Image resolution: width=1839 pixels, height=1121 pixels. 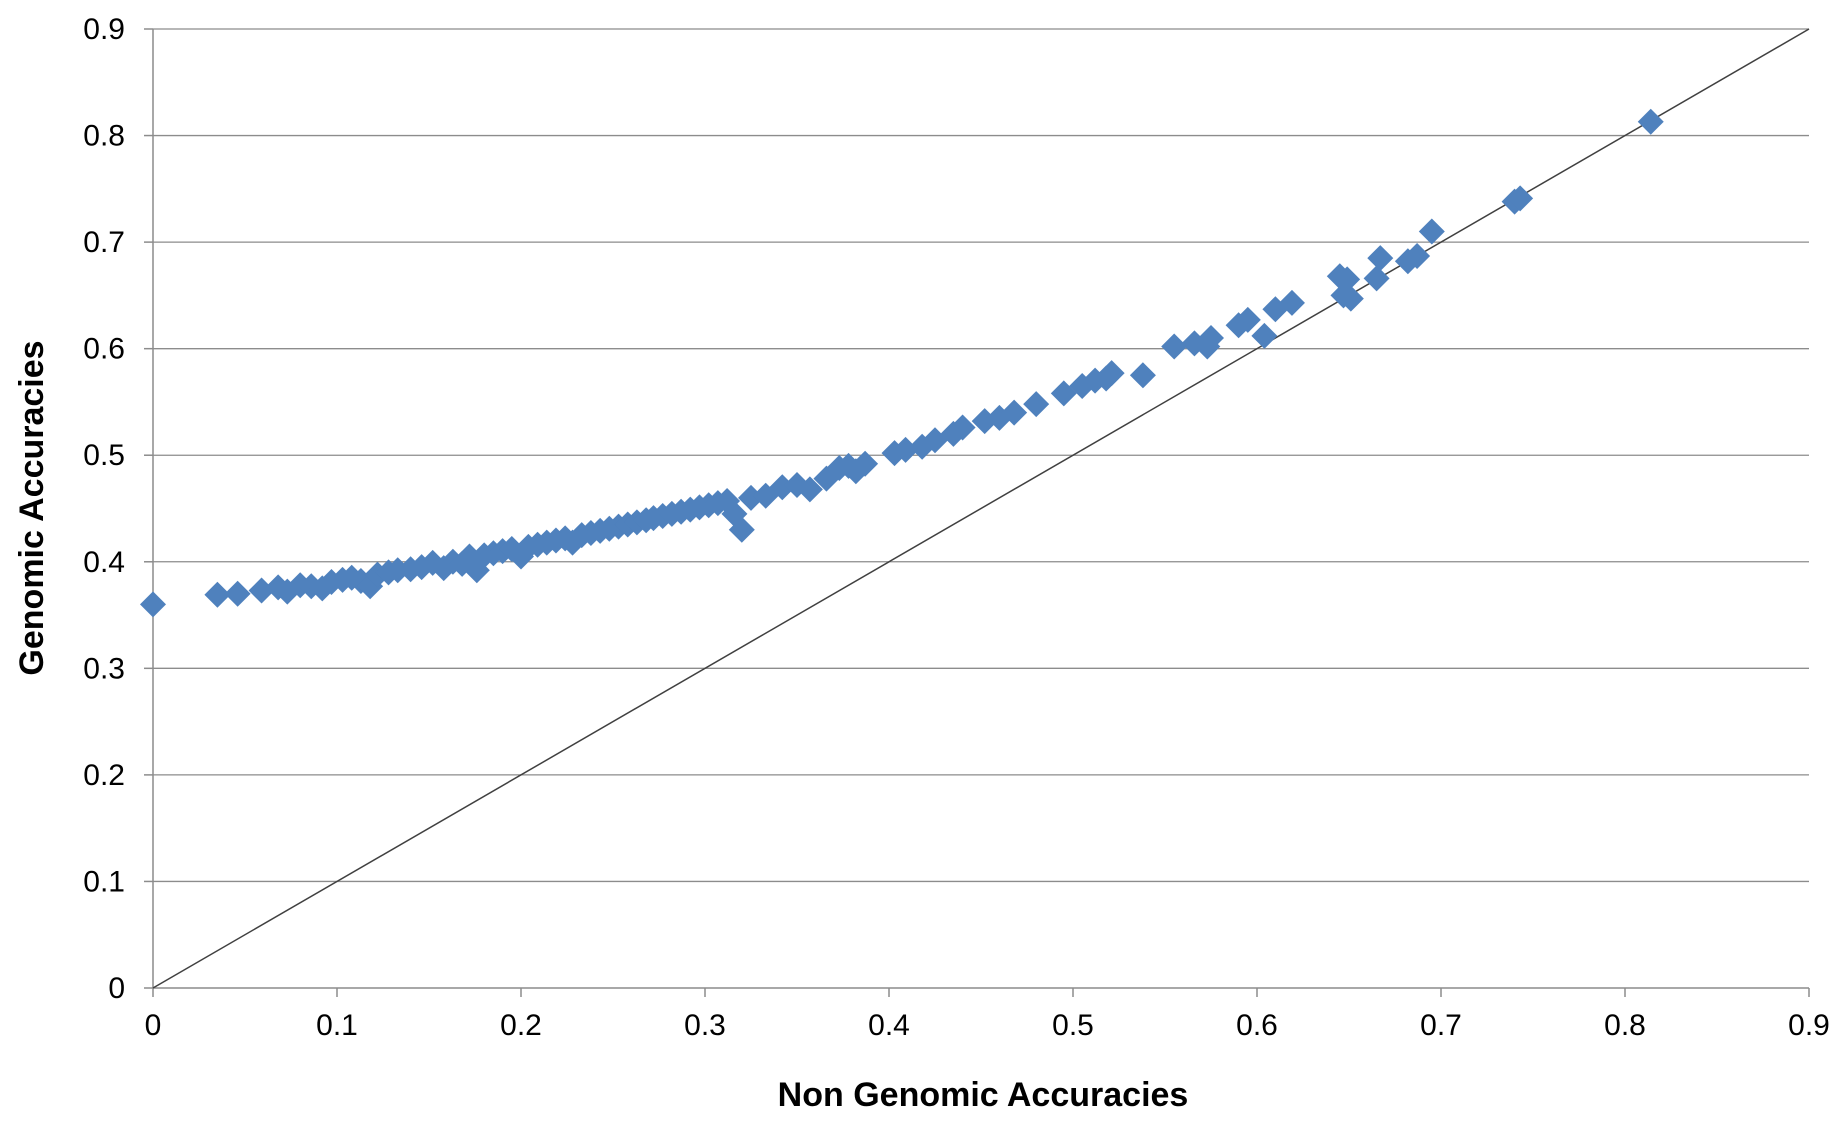 What do you see at coordinates (1441, 1025) in the screenshot?
I see `x-tick-label-0.7: 0.7` at bounding box center [1441, 1025].